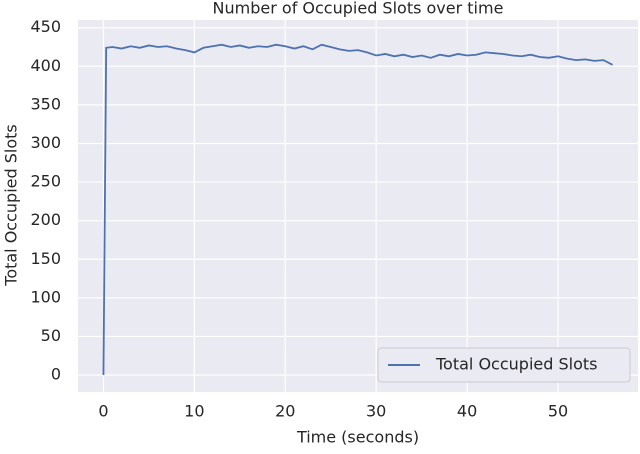 Image resolution: width=640 pixels, height=454 pixels. What do you see at coordinates (376, 411) in the screenshot?
I see `x-tick-label: 30` at bounding box center [376, 411].